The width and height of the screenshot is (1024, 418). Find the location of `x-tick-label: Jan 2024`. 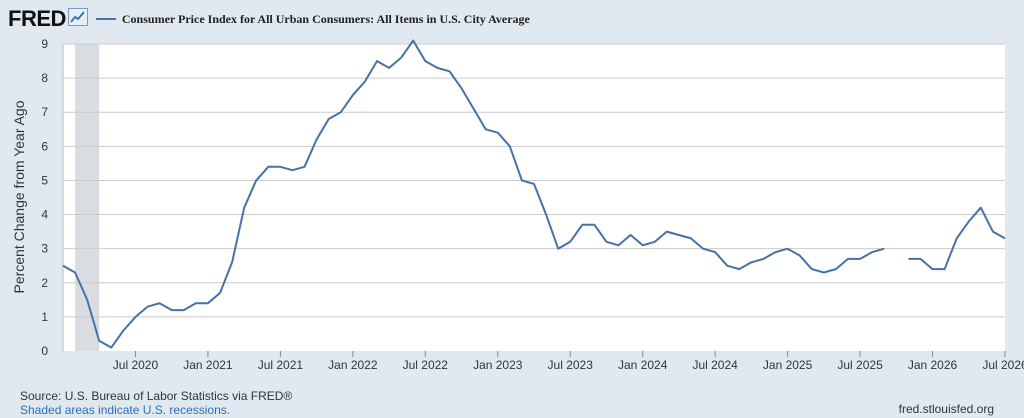

x-tick-label: Jan 2024 is located at coordinates (643, 365).